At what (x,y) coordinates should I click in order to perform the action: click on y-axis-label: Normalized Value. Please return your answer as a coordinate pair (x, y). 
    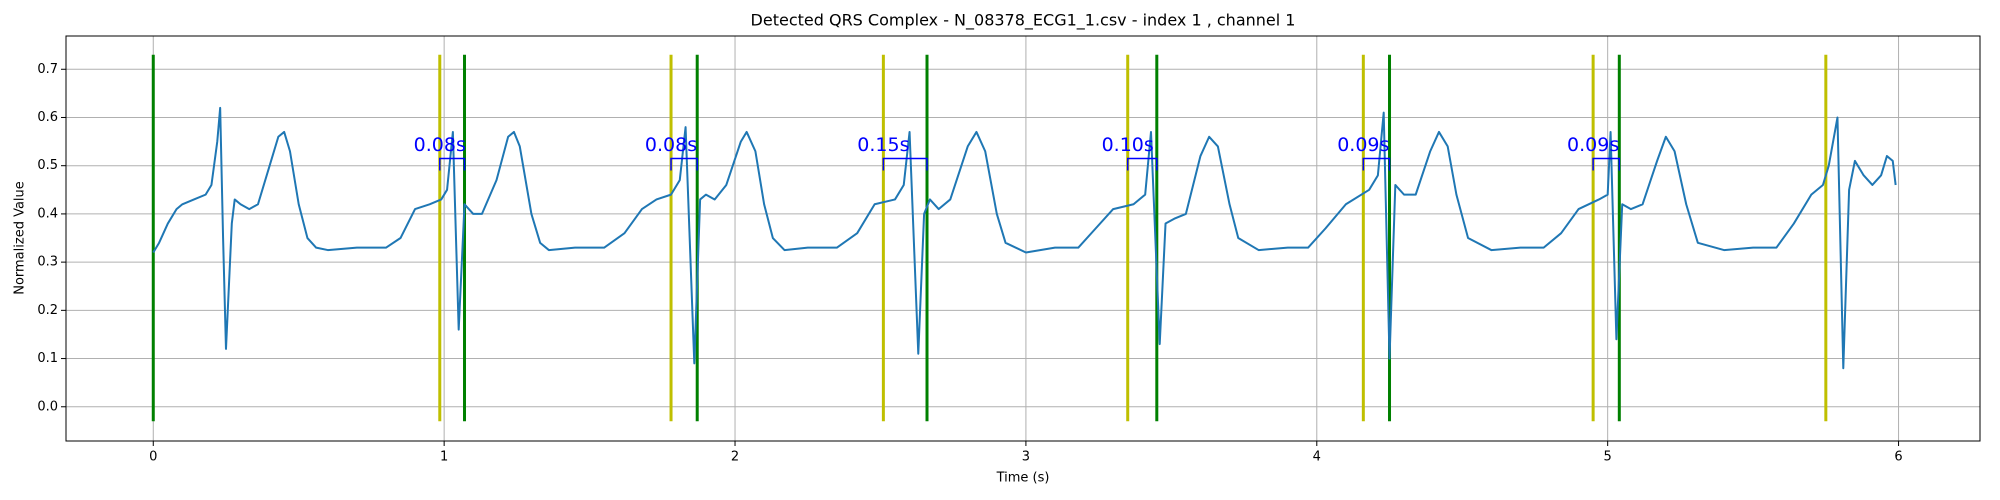
    Looking at the image, I should click on (20, 238).